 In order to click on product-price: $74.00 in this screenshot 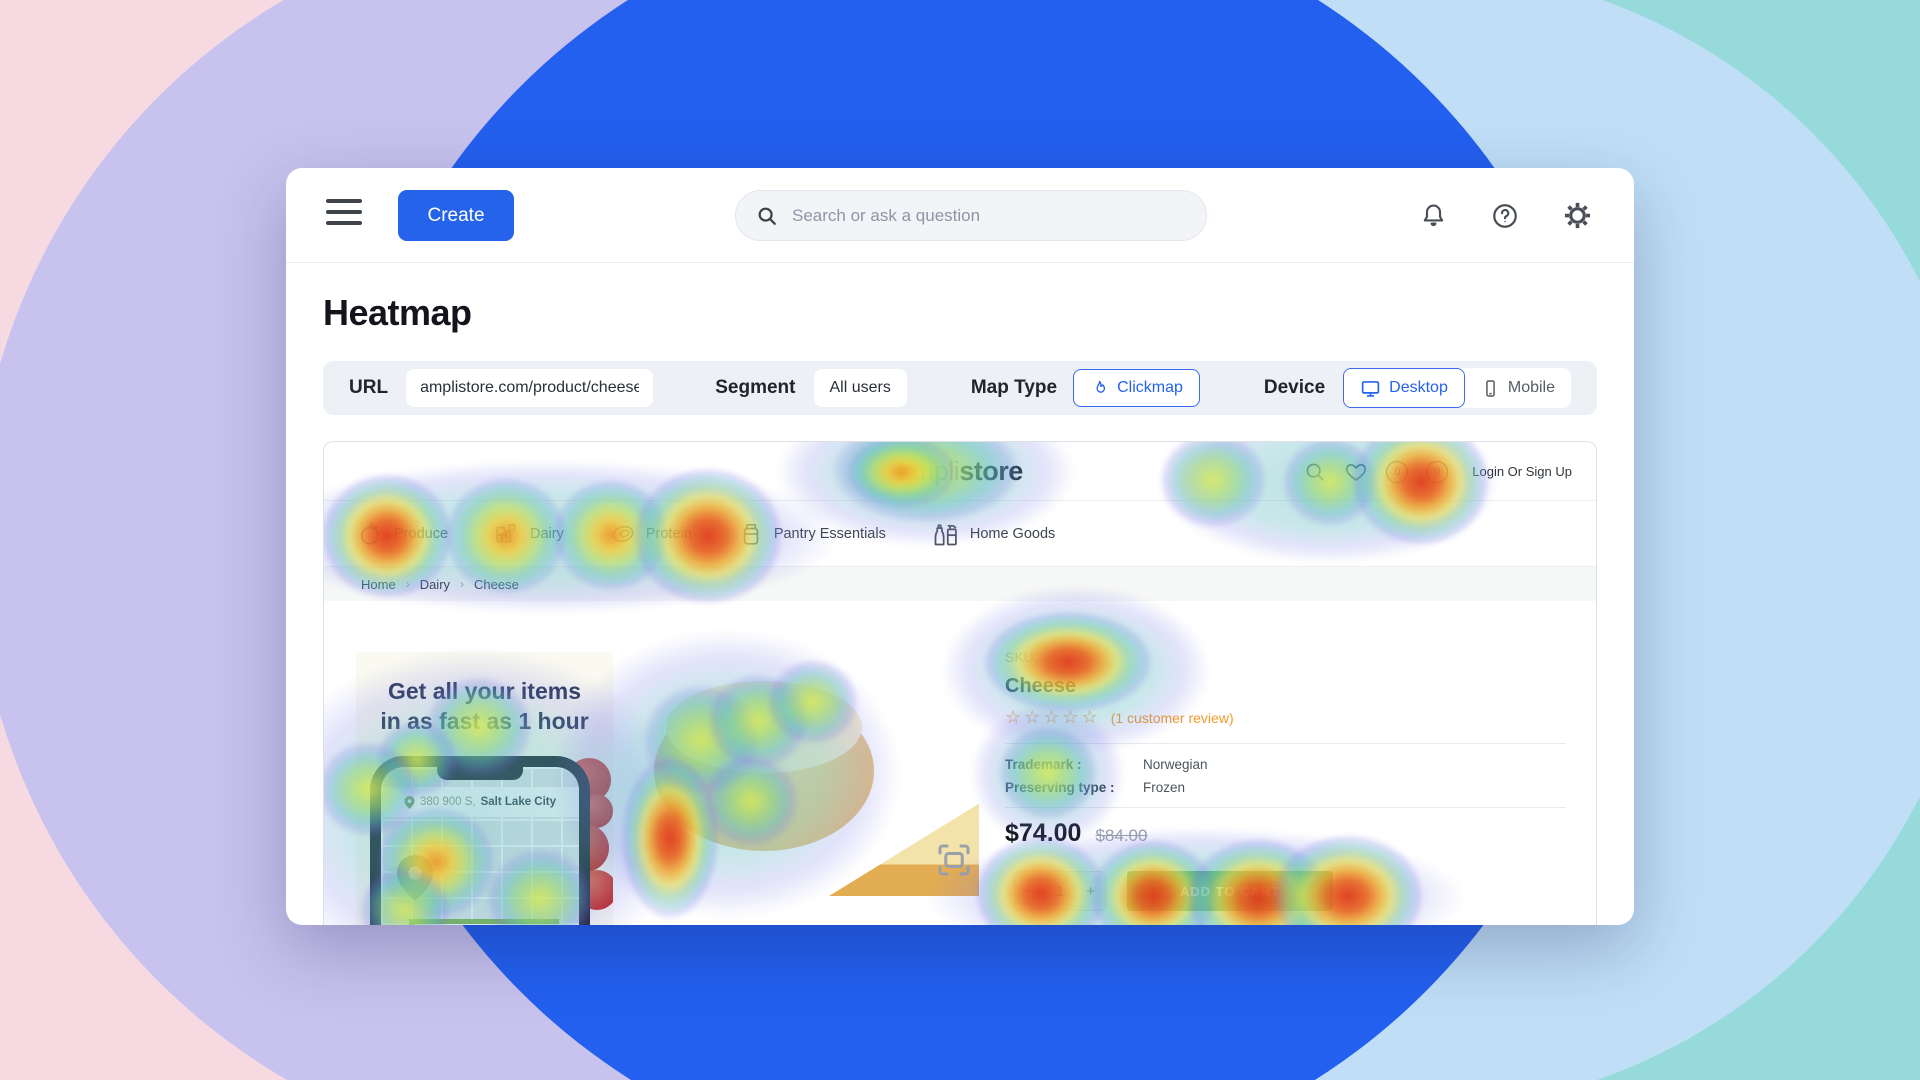, I will do `click(1043, 833)`.